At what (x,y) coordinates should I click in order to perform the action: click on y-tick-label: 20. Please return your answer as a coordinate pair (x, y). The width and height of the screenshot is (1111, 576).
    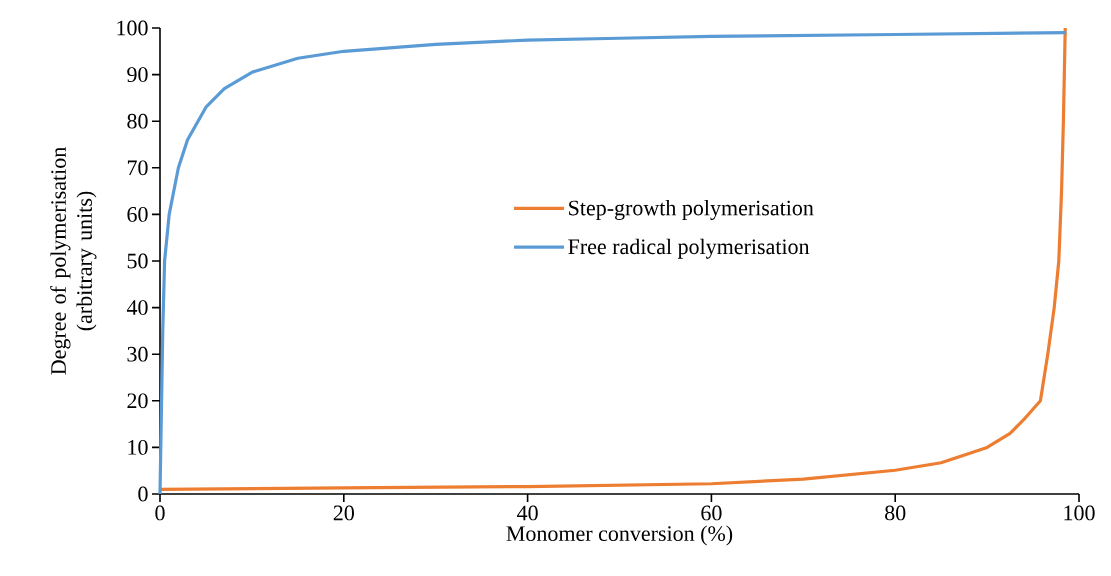
    Looking at the image, I should click on (137, 401).